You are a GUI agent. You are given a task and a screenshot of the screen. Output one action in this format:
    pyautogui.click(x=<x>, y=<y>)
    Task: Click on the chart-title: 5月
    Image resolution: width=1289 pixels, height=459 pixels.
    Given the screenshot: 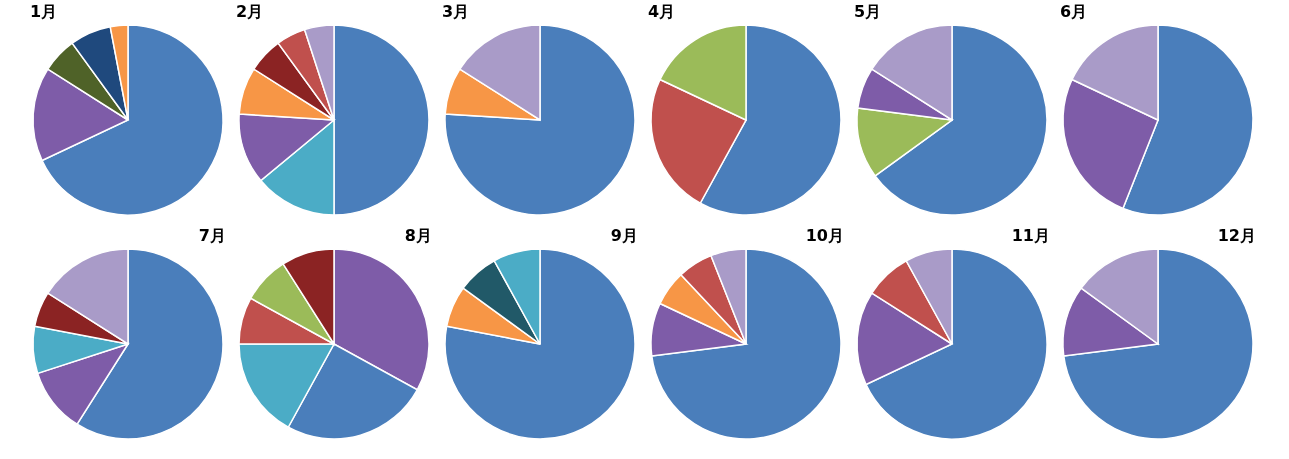 What is the action you would take?
    pyautogui.click(x=868, y=11)
    